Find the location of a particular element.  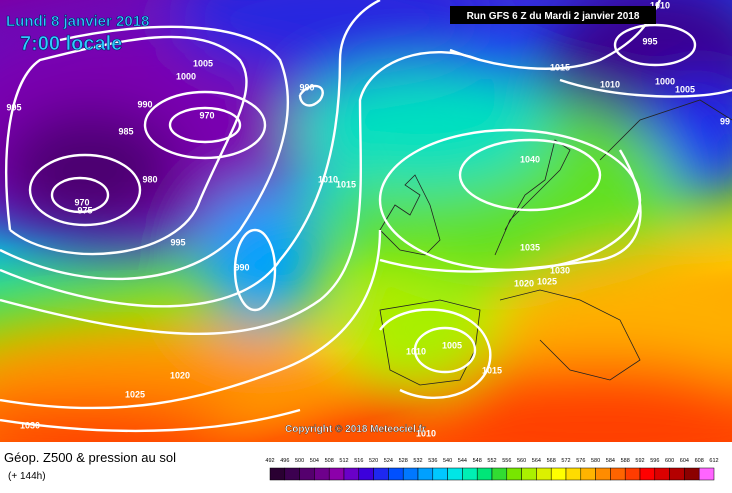

footer-title: Géop. Z500 & pression au sol is located at coordinates (90, 457).